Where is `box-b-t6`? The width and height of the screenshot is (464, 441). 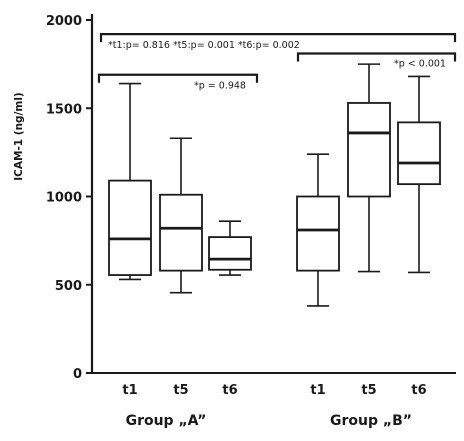
box-b-t6 is located at coordinates (419, 174).